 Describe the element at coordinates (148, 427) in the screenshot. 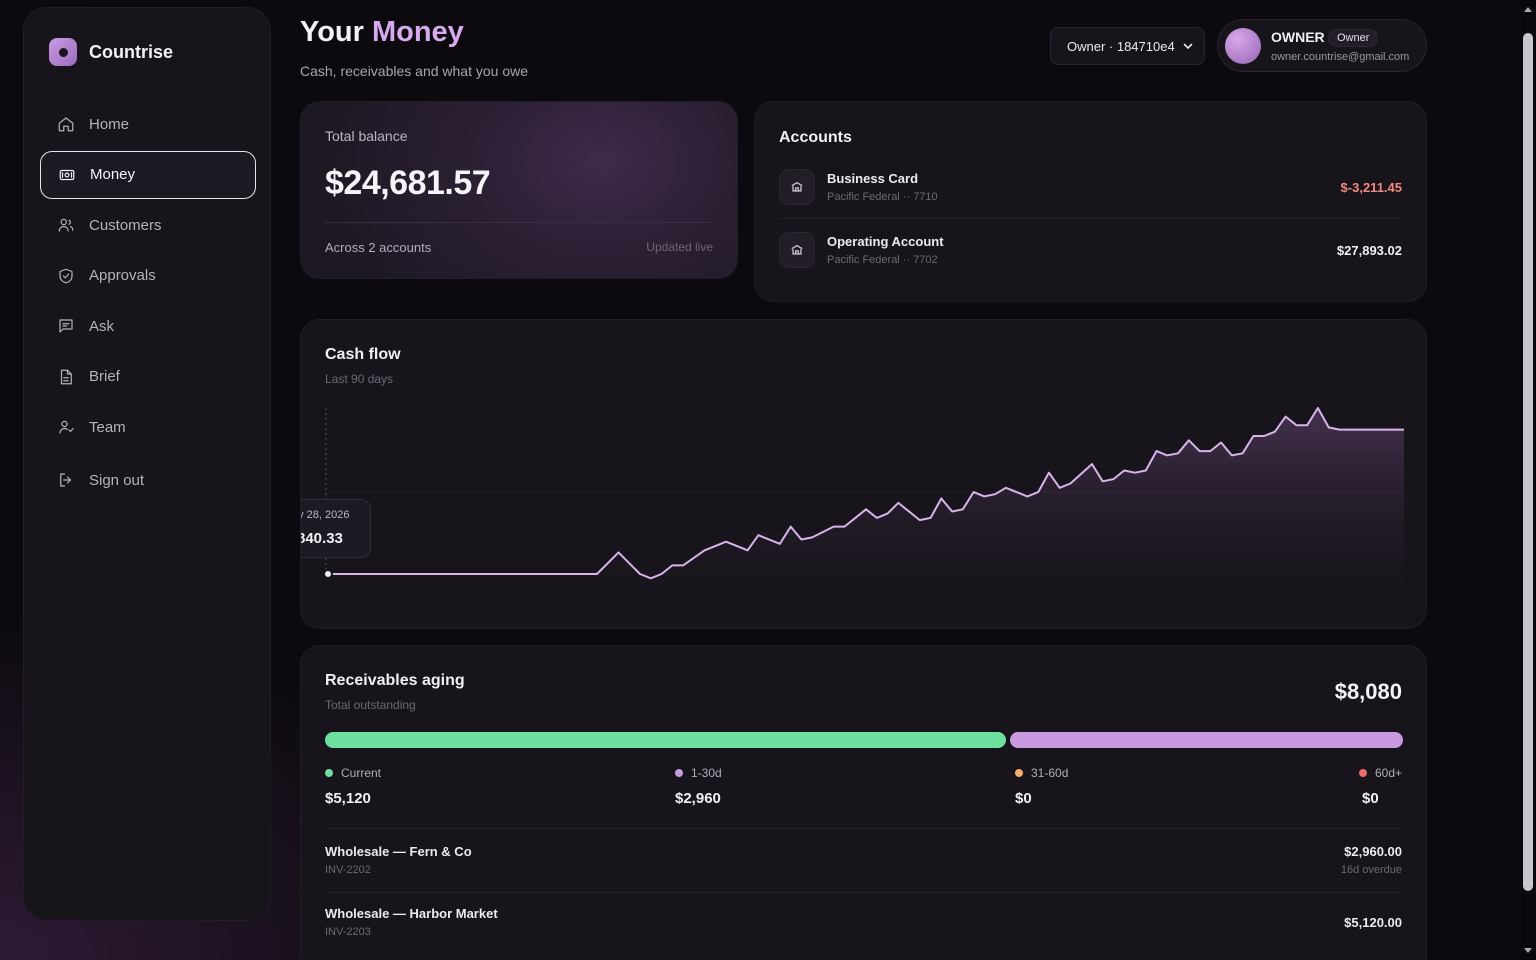

I see `nav-item-team: Team` at that location.